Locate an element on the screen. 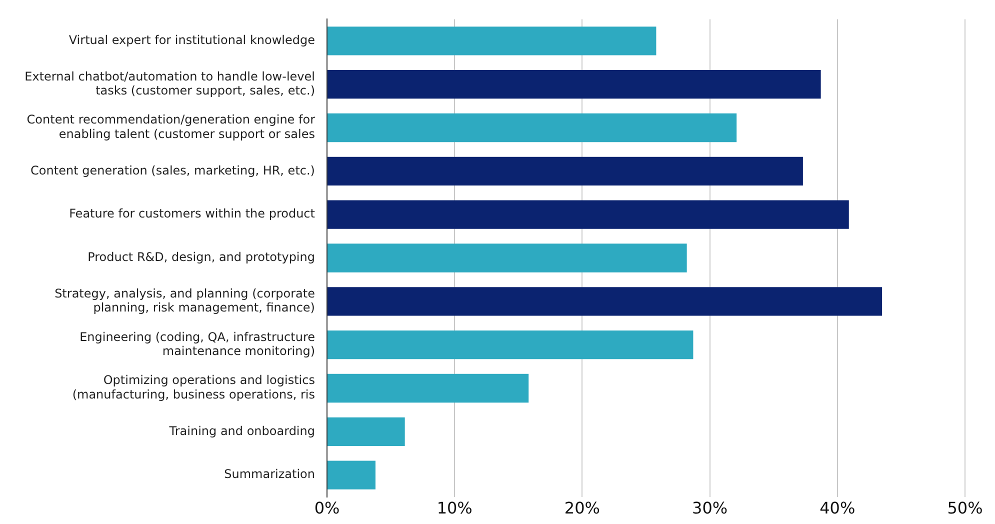  x-tick-label: 0% is located at coordinates (327, 508).